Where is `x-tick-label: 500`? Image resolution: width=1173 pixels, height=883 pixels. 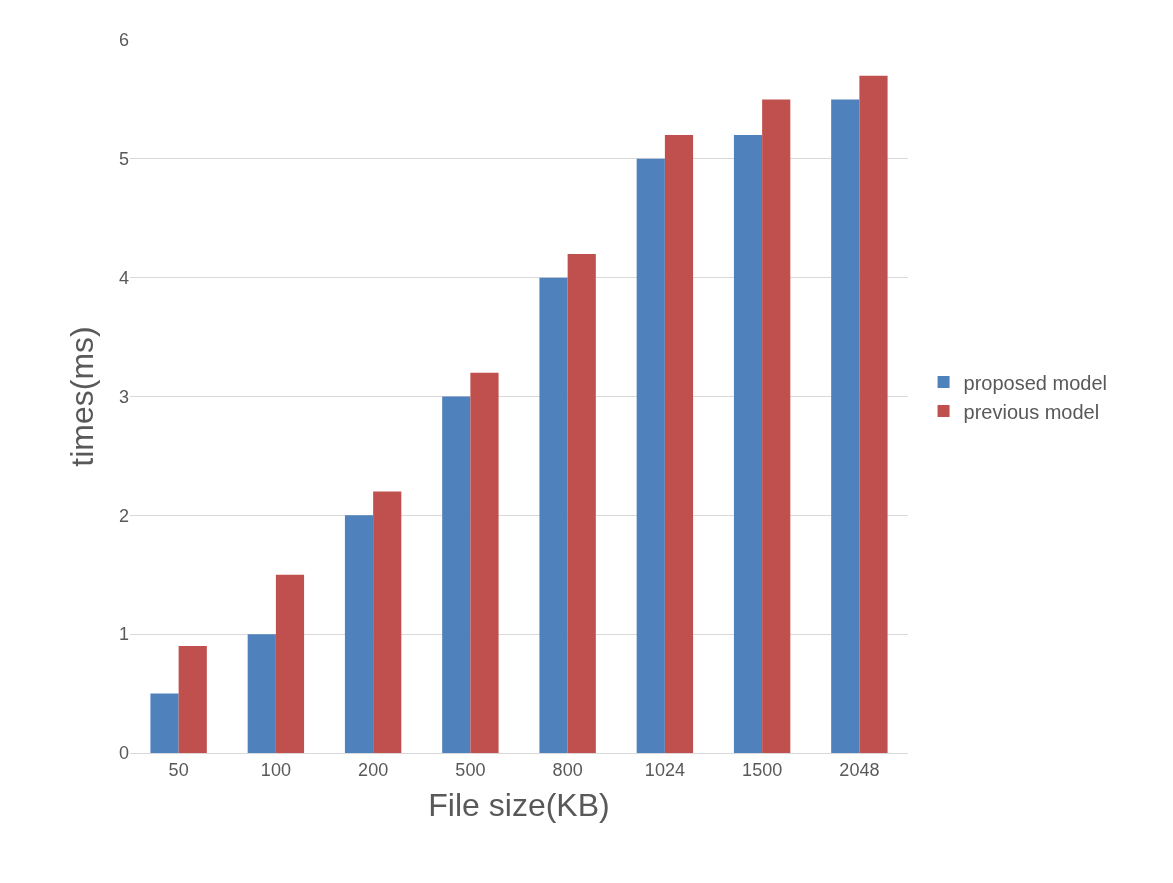 x-tick-label: 500 is located at coordinates (470, 769).